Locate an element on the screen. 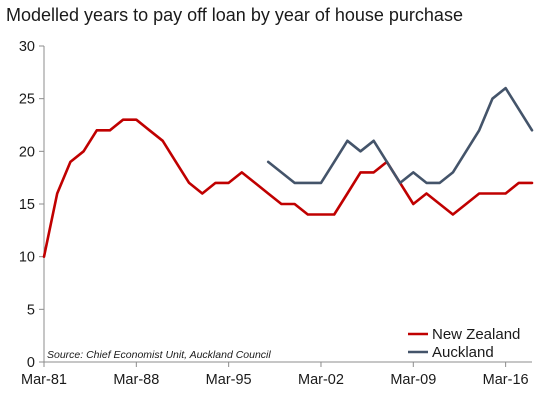  y-axis: 0 5 10 15 20 25 30 is located at coordinates (32, 205).